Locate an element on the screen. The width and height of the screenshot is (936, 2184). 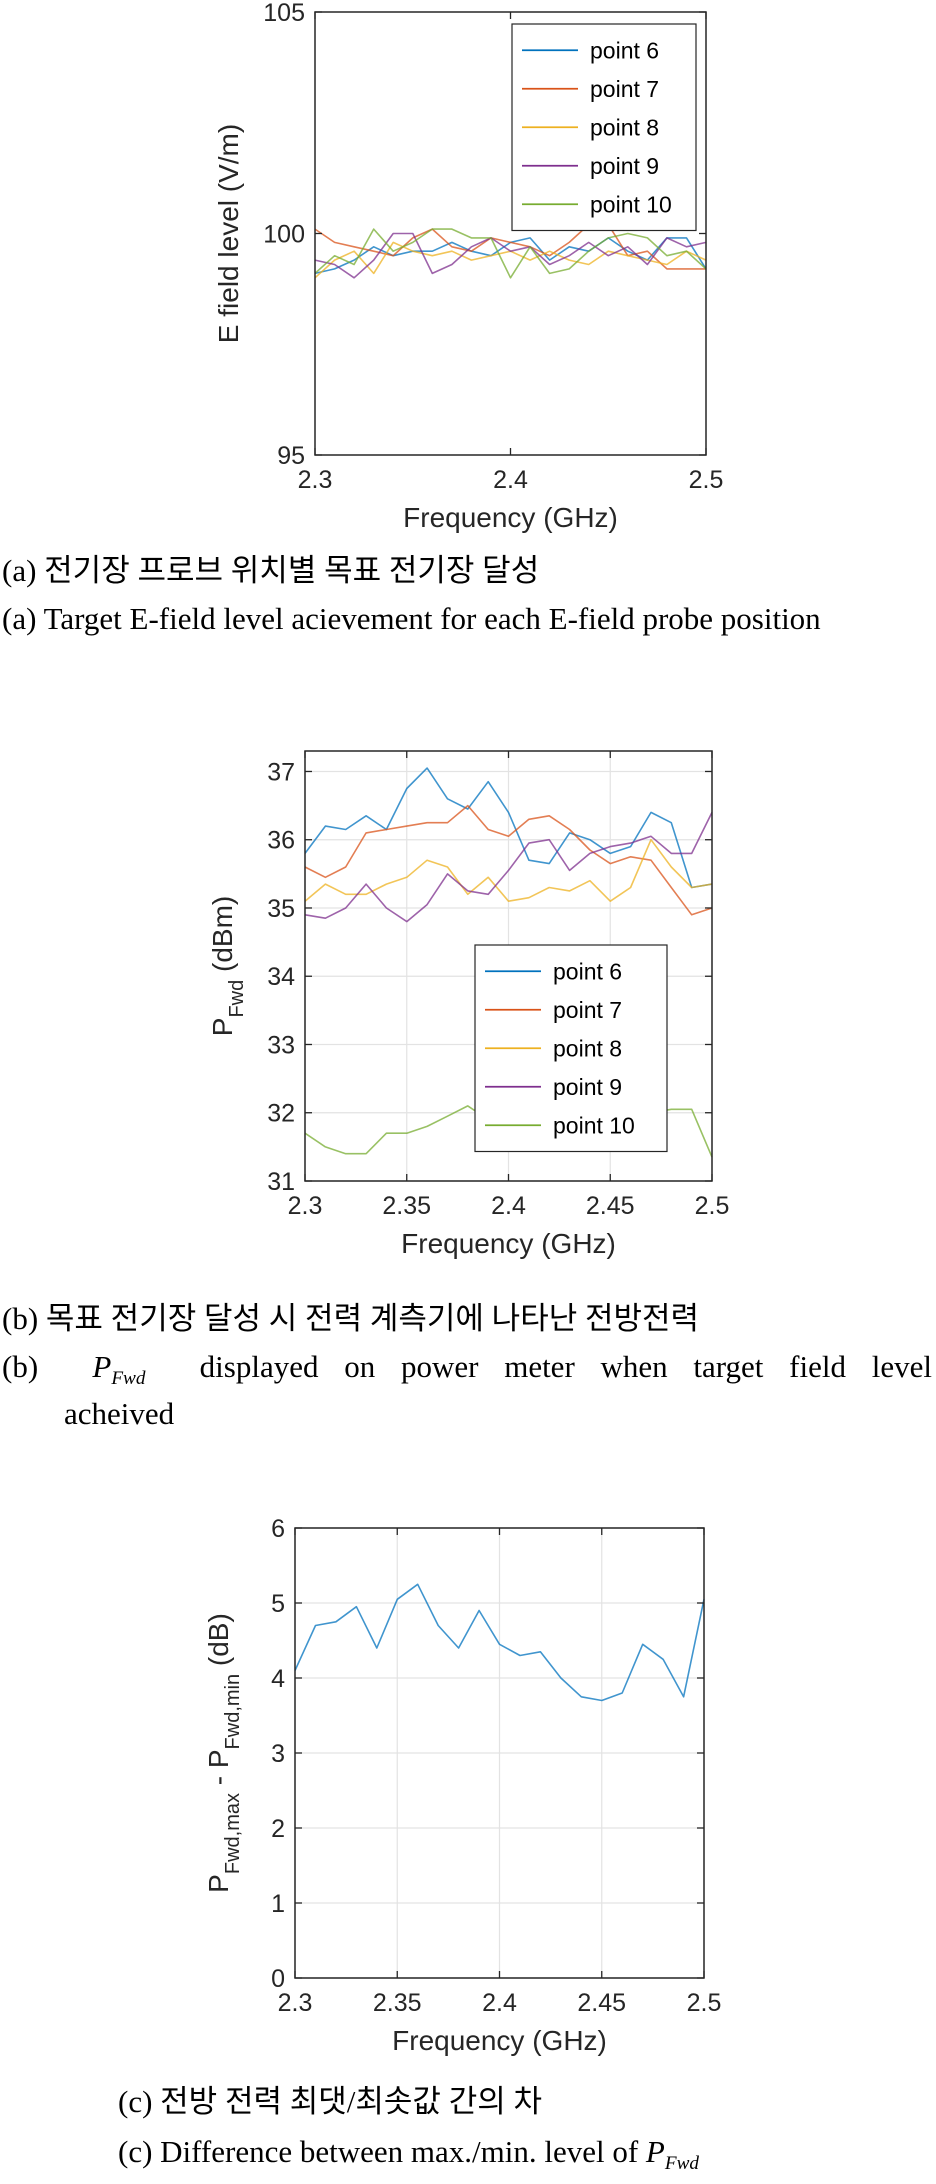
y-axis-label: PFwd (dBm) is located at coordinates (227, 966).